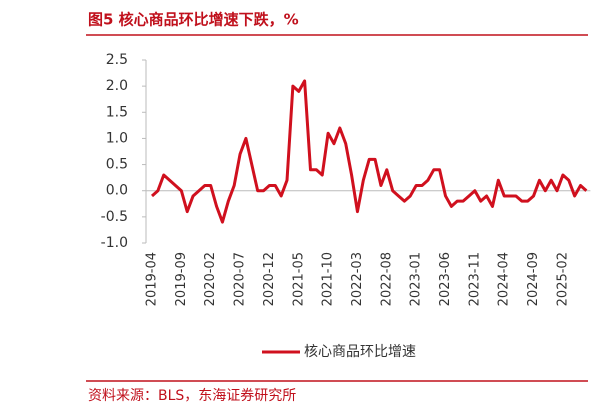 The width and height of the screenshot is (614, 418). I want to click on x-tick-label: 2023-11, so click(474, 279).